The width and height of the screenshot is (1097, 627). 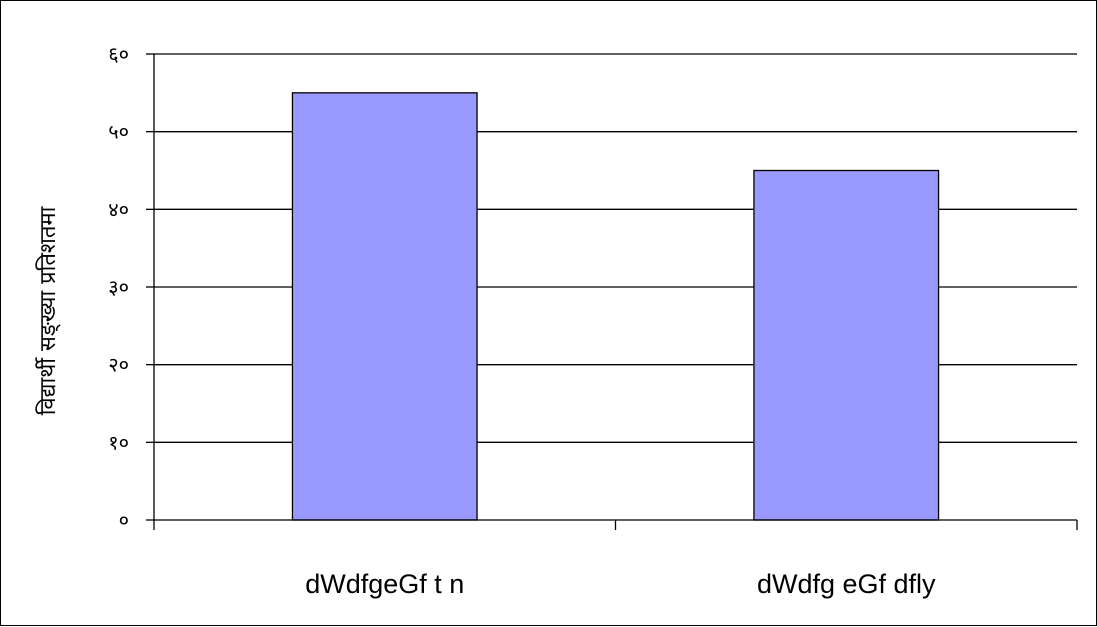 I want to click on y-tick-label: २०, so click(x=118, y=365).